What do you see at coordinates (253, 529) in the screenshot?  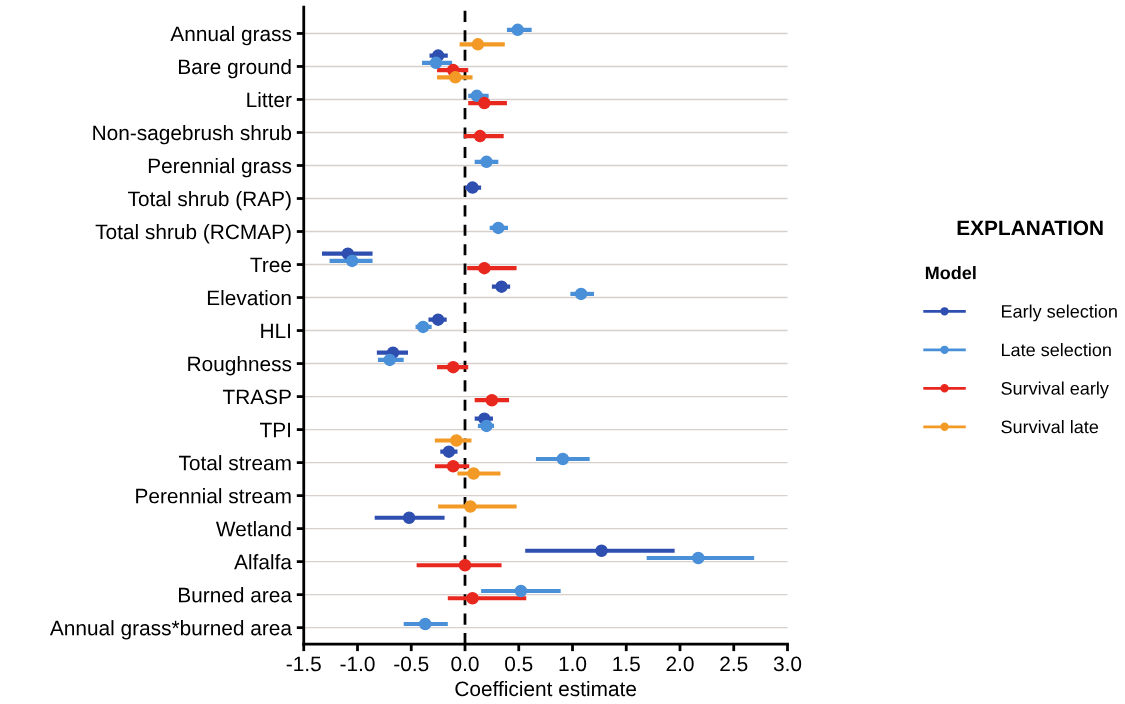 I see `y-tick-label: Wetland` at bounding box center [253, 529].